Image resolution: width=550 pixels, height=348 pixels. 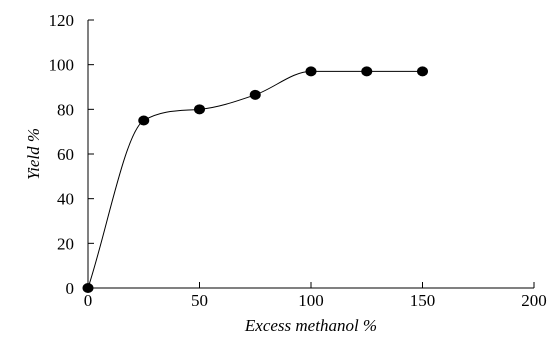 I want to click on y-tick-label: 0, so click(x=70, y=288).